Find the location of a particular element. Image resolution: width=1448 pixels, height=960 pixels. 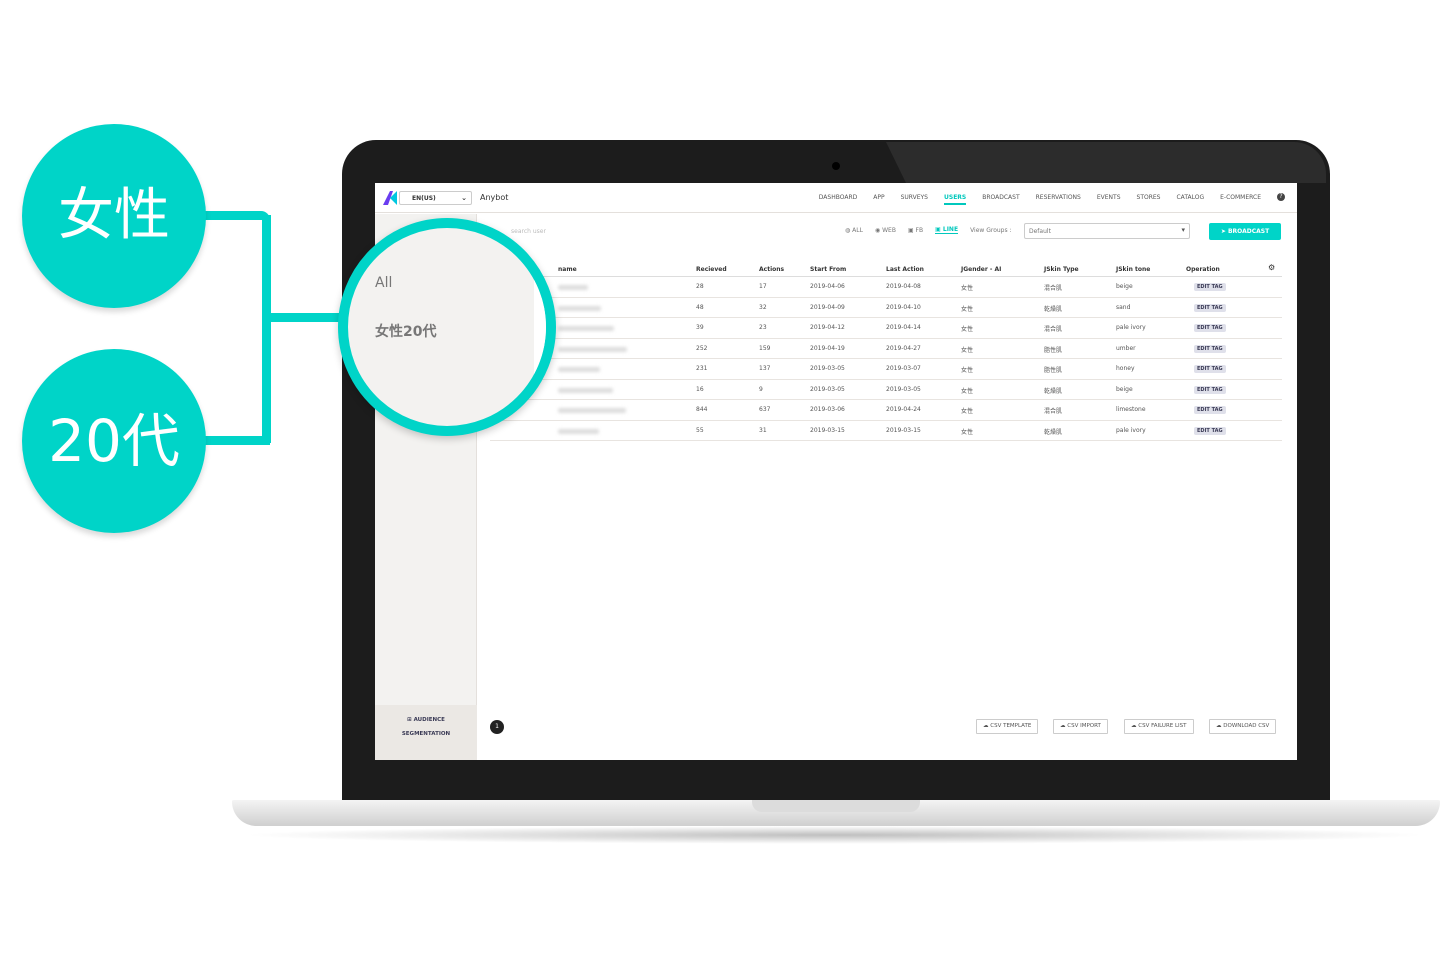

table-cell: sand is located at coordinates (1123, 307).